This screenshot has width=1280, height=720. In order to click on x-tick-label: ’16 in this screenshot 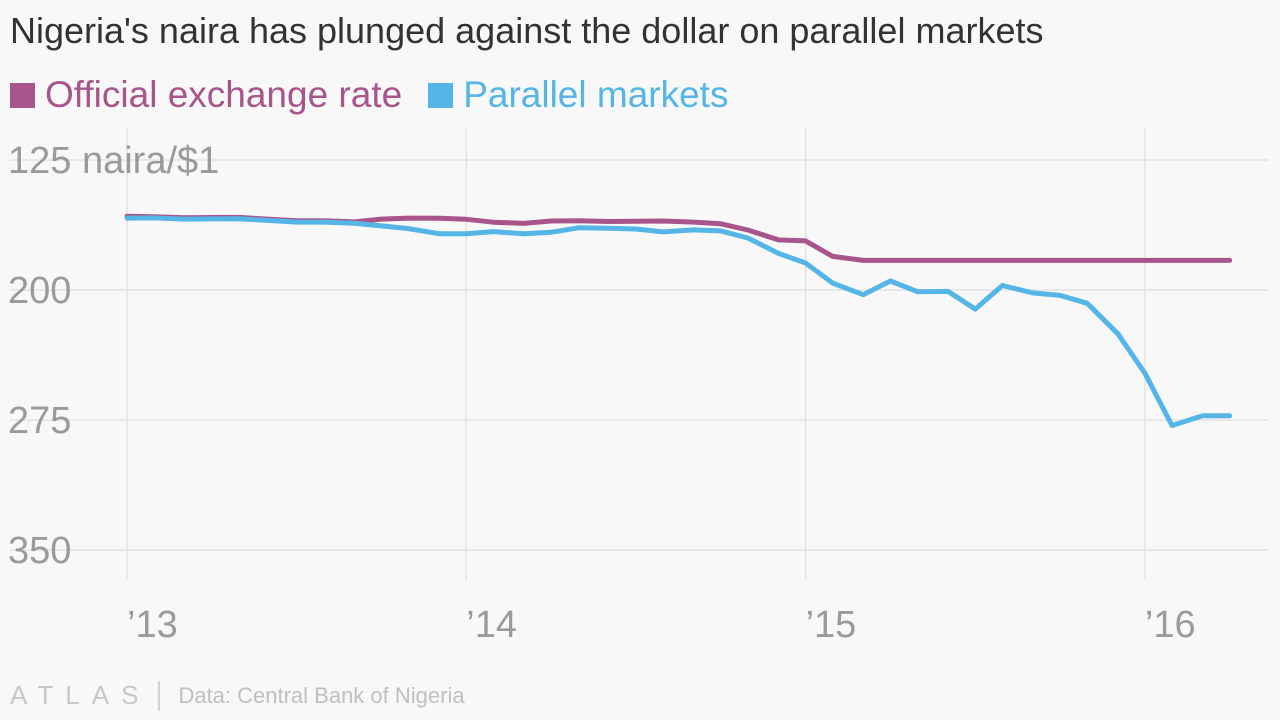, I will do `click(1170, 625)`.